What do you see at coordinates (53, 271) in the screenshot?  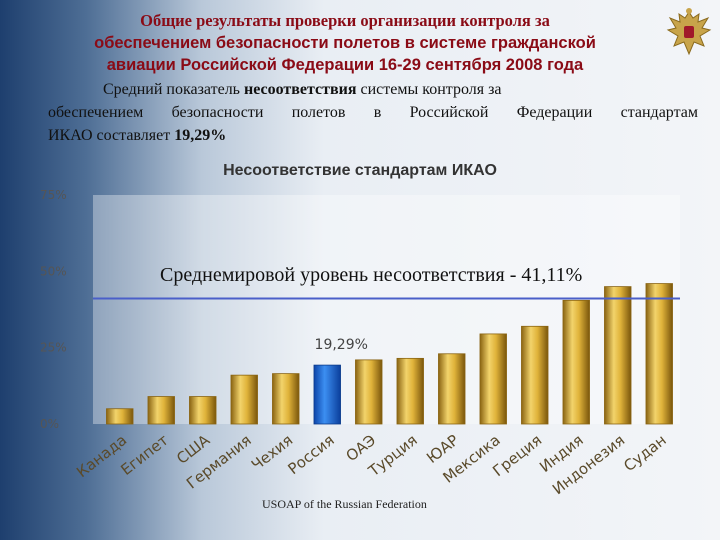 I see `y-tick-label: 50%` at bounding box center [53, 271].